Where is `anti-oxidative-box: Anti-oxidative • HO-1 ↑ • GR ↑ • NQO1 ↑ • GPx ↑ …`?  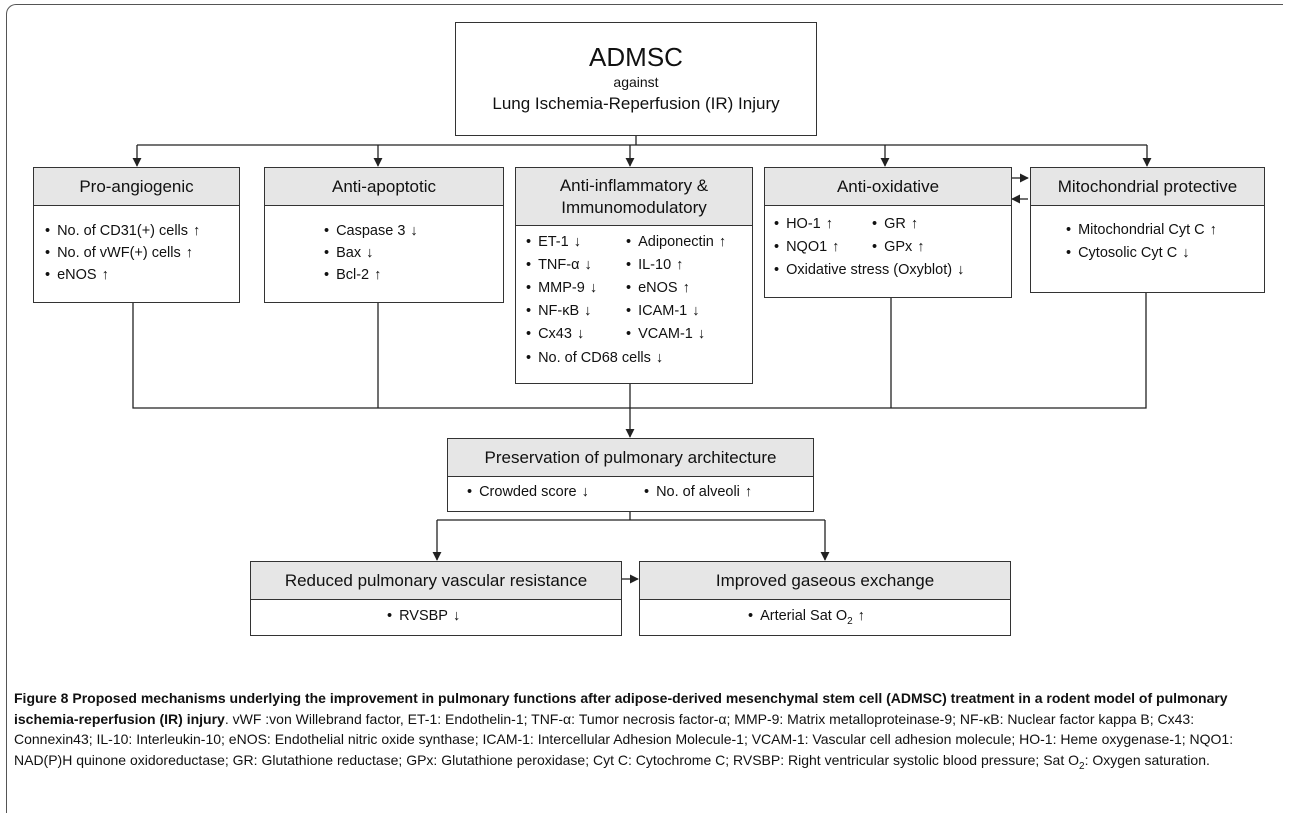
anti-oxidative-box: Anti-oxidative • HO-1 ↑ • GR ↑ • NQO1 ↑ • GPx ↑ … is located at coordinates (888, 232).